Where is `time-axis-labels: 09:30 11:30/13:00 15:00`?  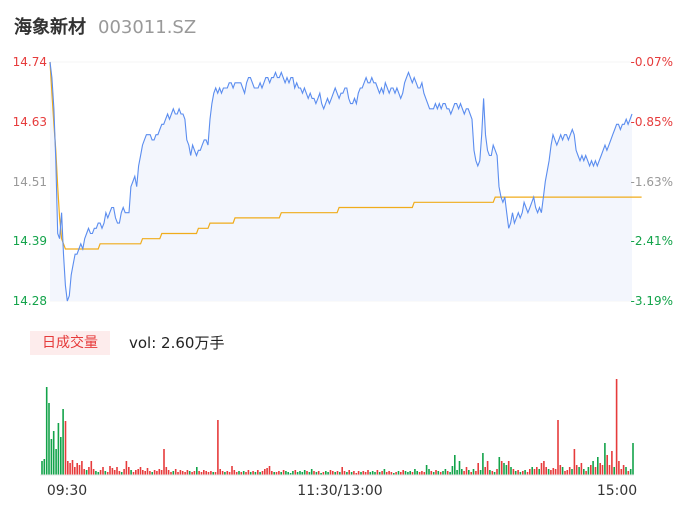
time-axis-labels: 09:30 11:30/13:00 15:00 is located at coordinates (342, 491).